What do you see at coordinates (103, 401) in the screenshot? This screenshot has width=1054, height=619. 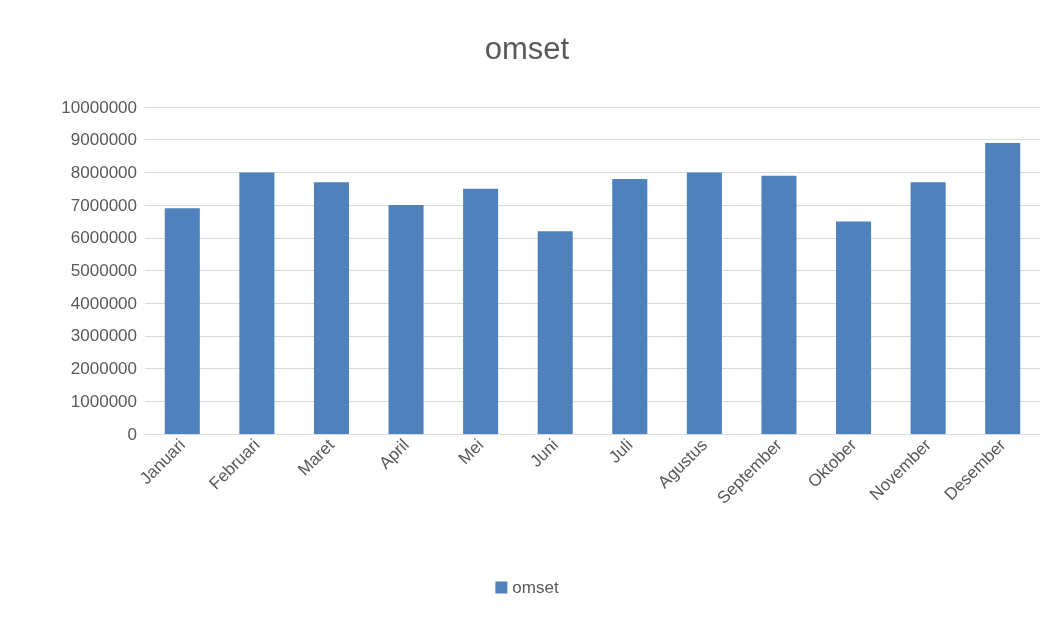 I see `y-tick-label: 1000000` at bounding box center [103, 401].